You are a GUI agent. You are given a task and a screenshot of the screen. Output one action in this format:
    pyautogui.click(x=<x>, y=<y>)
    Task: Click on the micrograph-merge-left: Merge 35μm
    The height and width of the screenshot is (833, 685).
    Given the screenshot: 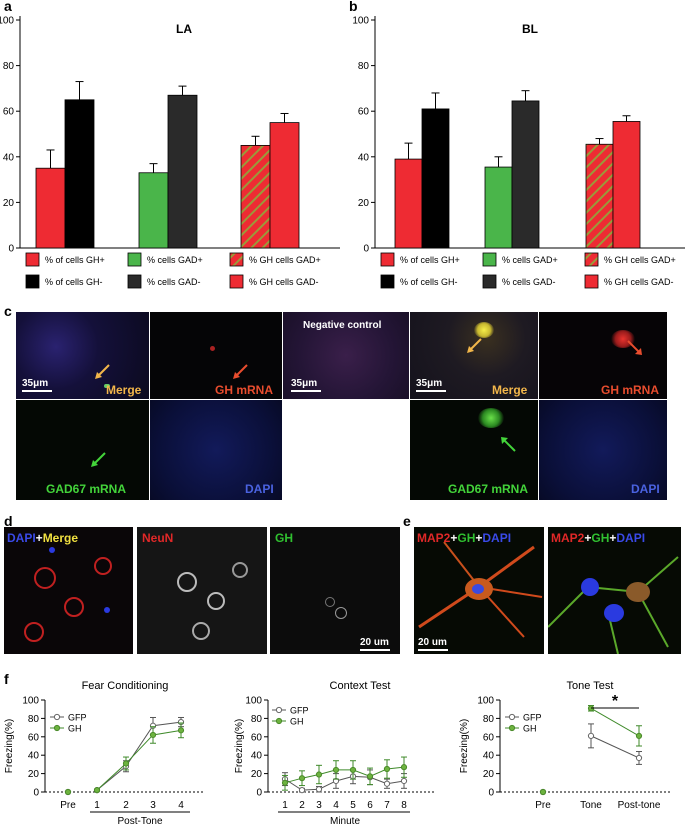 What is the action you would take?
    pyautogui.click(x=82, y=355)
    